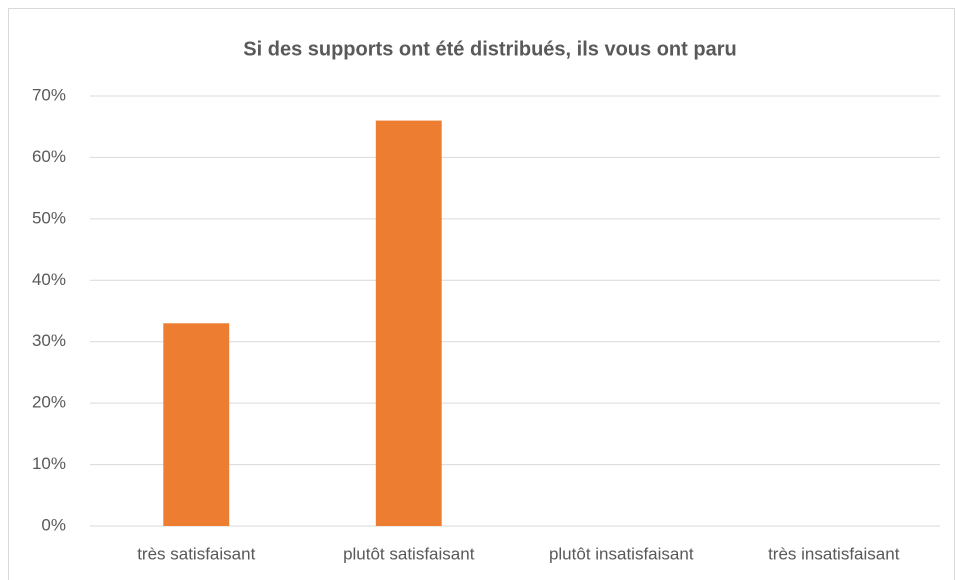 The width and height of the screenshot is (956, 580). What do you see at coordinates (49, 156) in the screenshot?
I see `y-tick-label: 60%` at bounding box center [49, 156].